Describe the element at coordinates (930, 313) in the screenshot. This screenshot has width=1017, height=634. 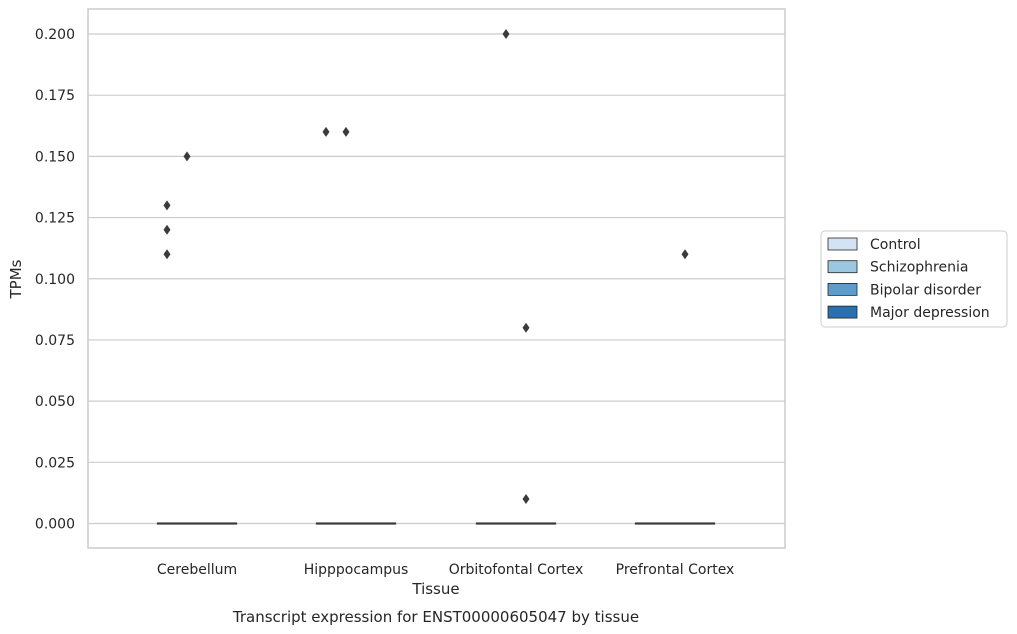
I see `legend-label: Major depression` at that location.